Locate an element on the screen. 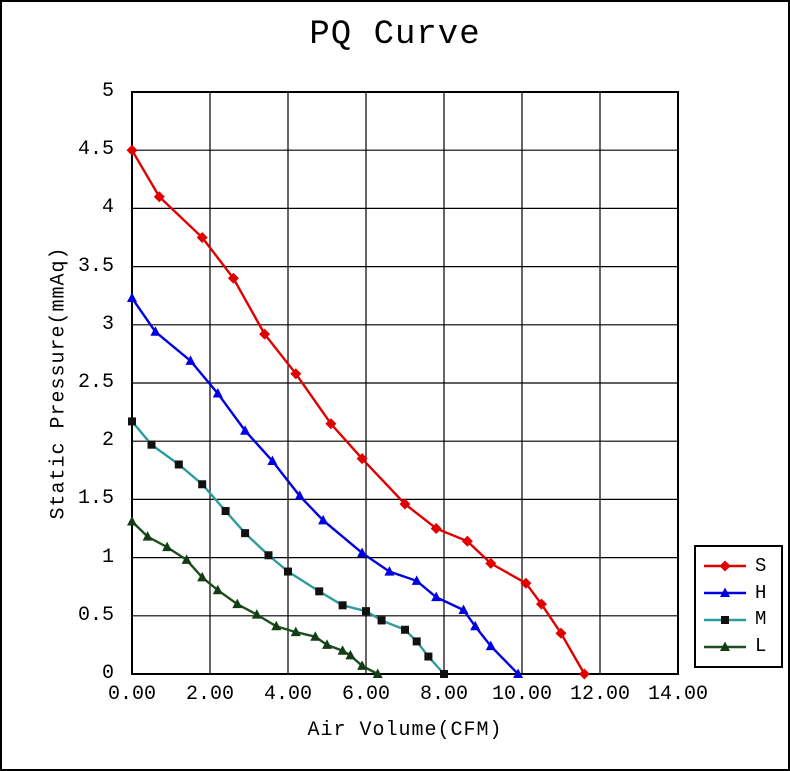 This screenshot has height=771, width=790. legend-swatch-H is located at coordinates (725, 592).